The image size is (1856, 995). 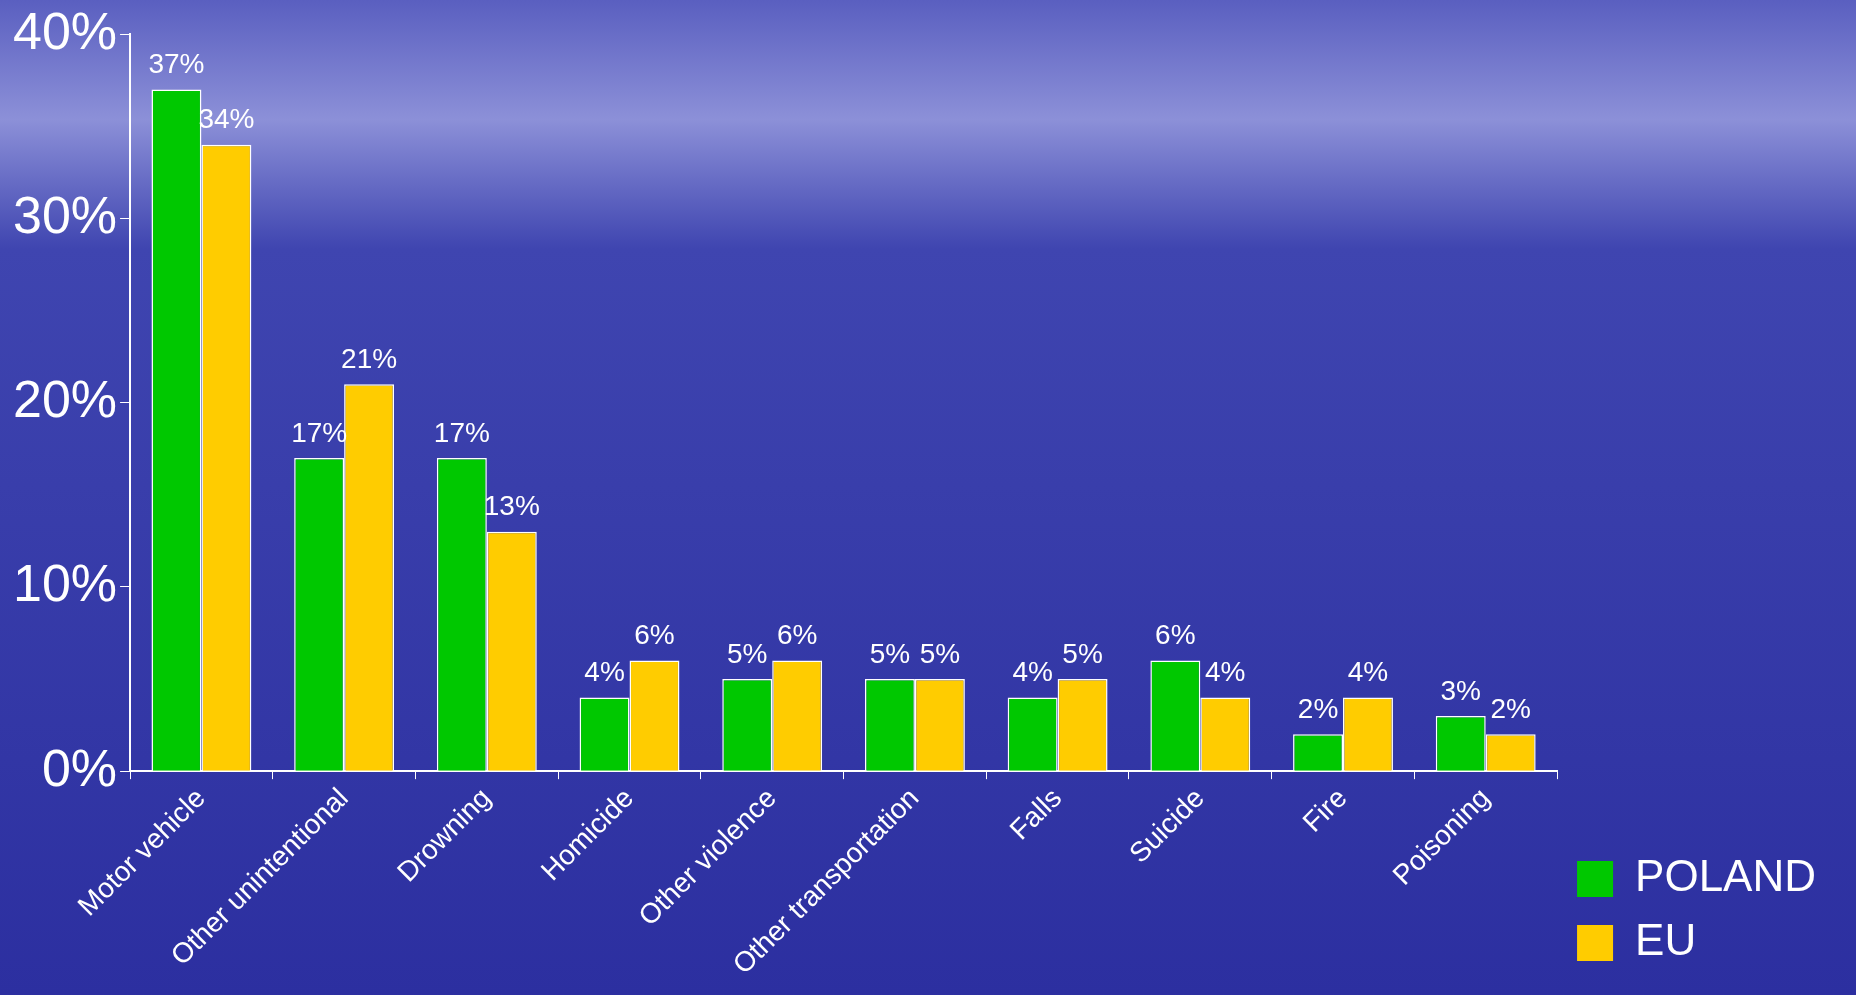 What do you see at coordinates (65, 399) in the screenshot?
I see `y-tick-label: 20%` at bounding box center [65, 399].